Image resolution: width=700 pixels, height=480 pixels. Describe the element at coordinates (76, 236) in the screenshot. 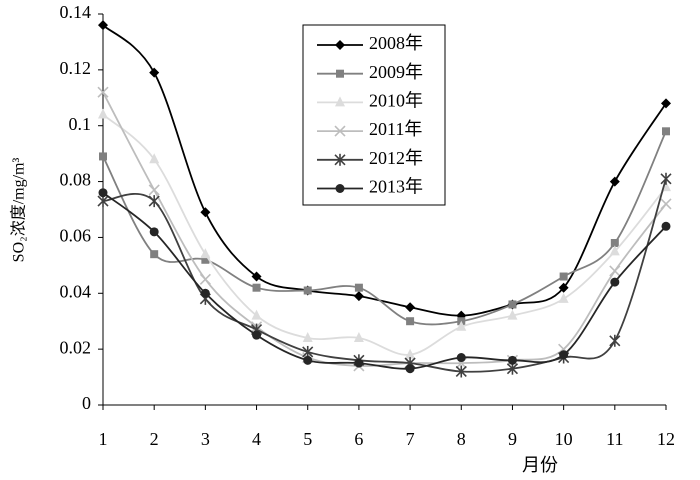

I see `y-tick-label: 0.06` at that location.